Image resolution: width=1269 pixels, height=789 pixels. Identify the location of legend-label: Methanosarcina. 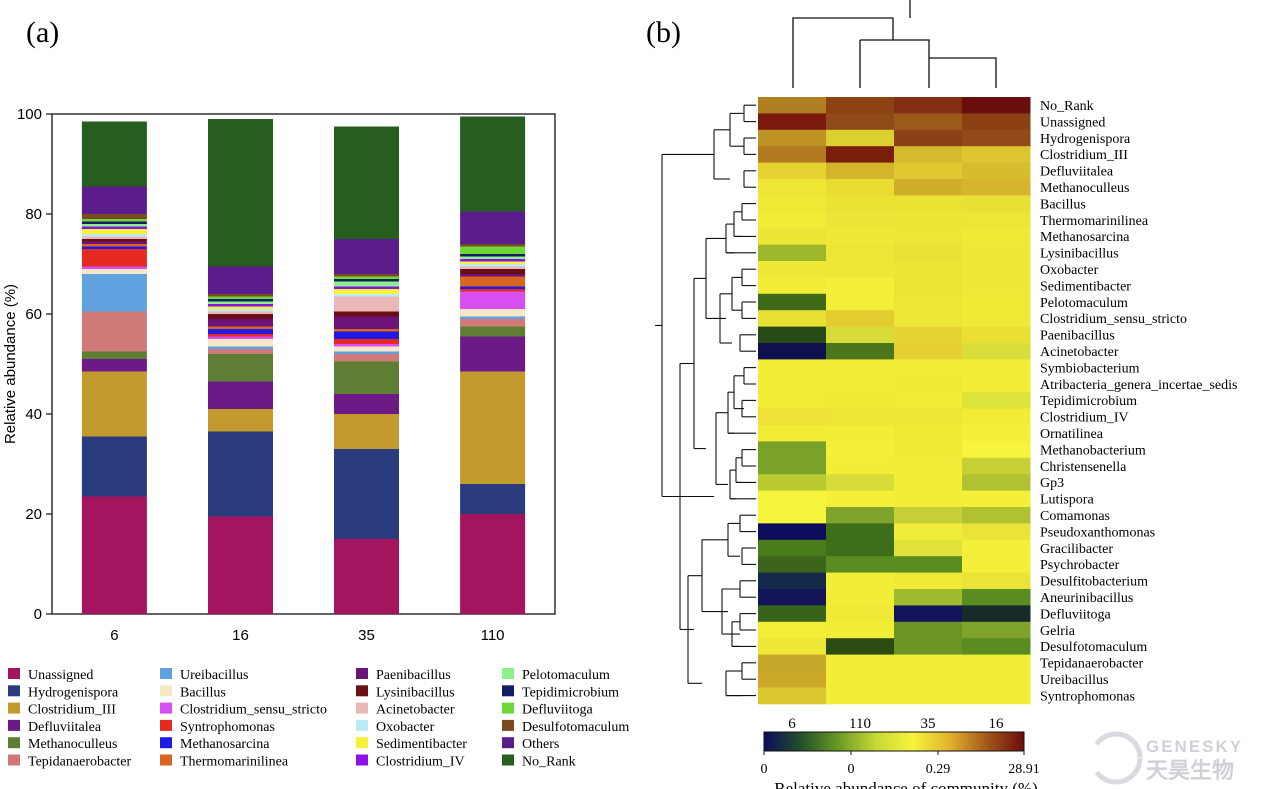
(225, 744).